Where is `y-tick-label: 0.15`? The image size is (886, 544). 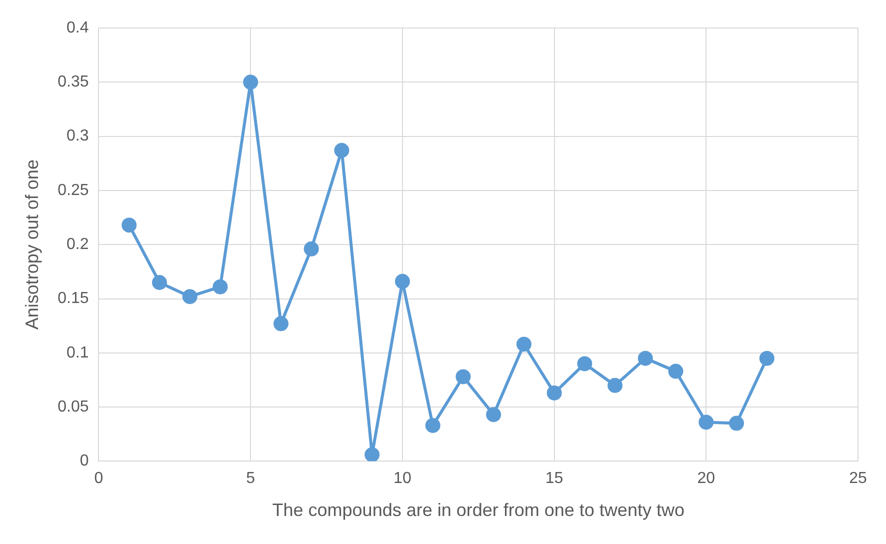
y-tick-label: 0.15 is located at coordinates (73, 299).